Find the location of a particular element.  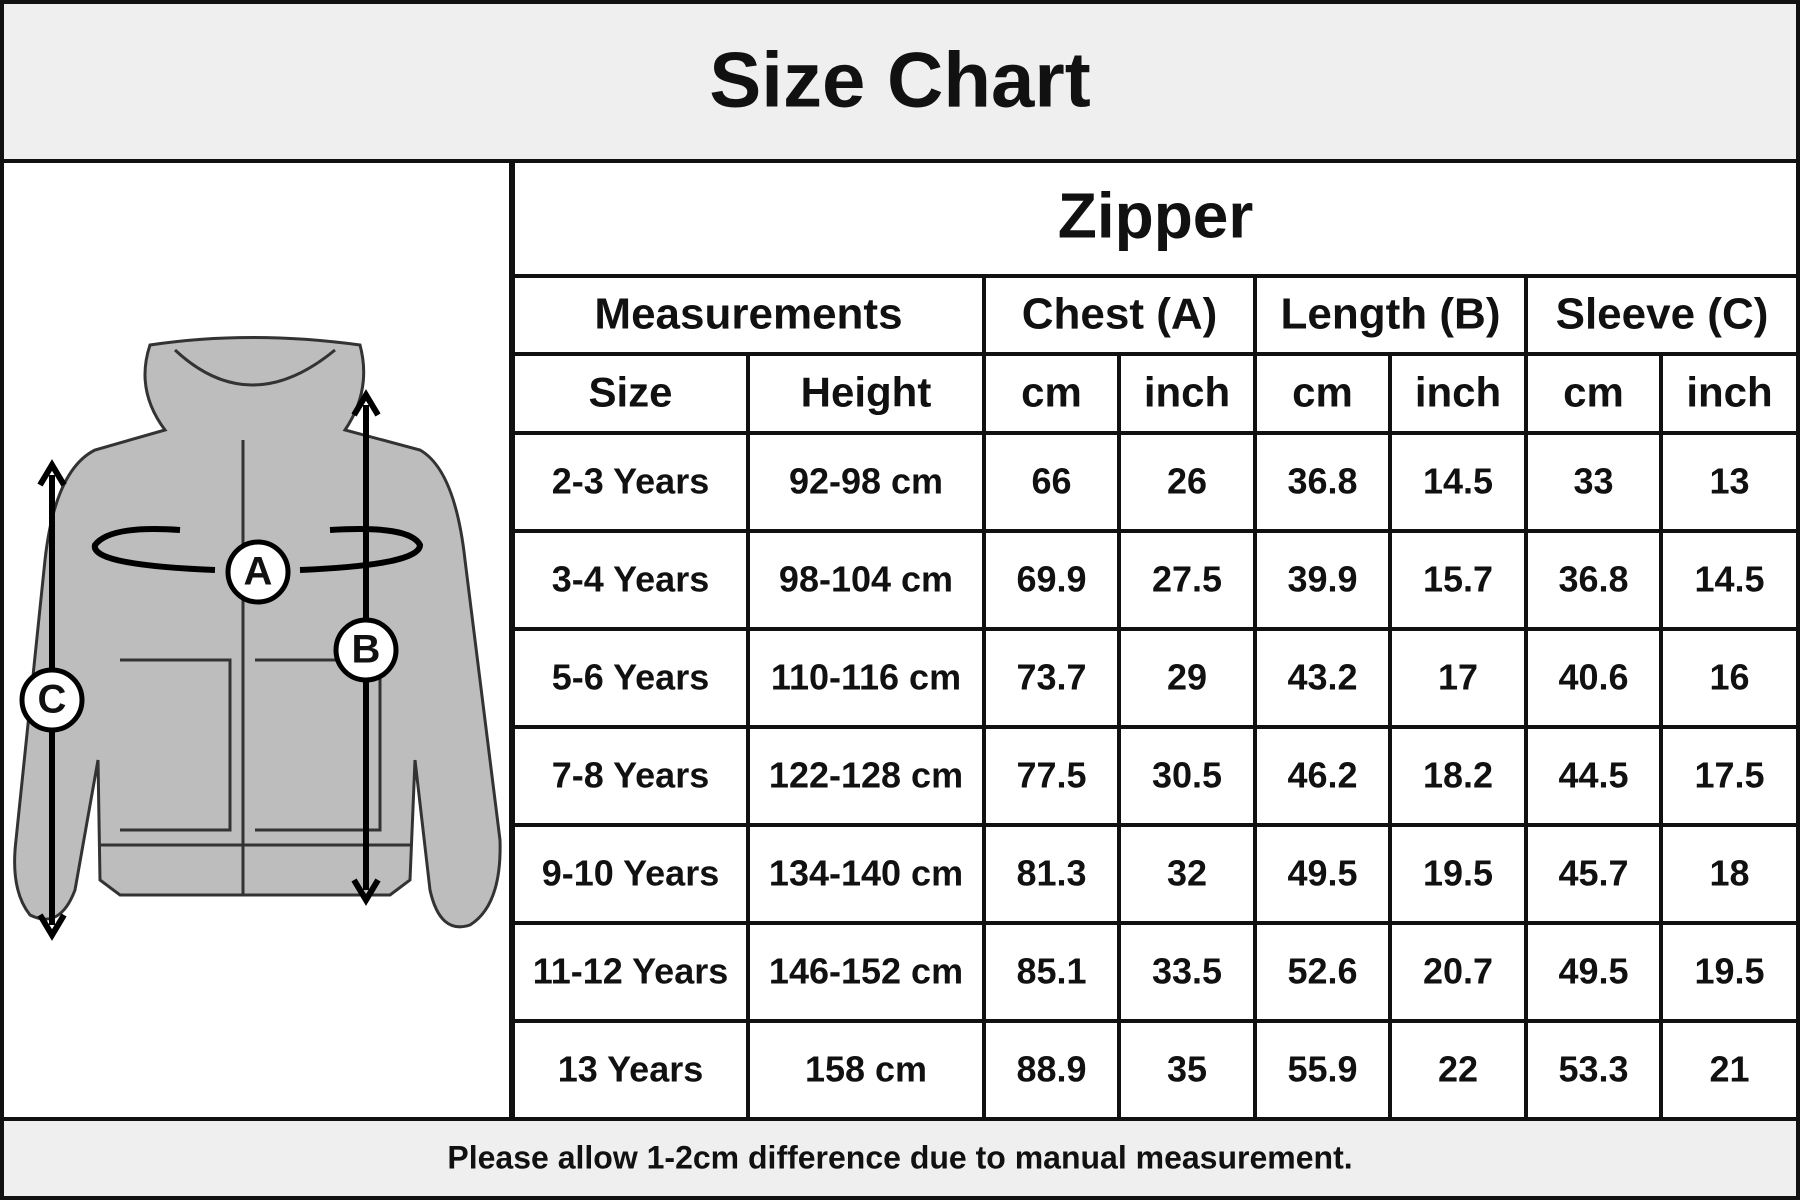

table-cell-text: 30.5 is located at coordinates (1187, 775).